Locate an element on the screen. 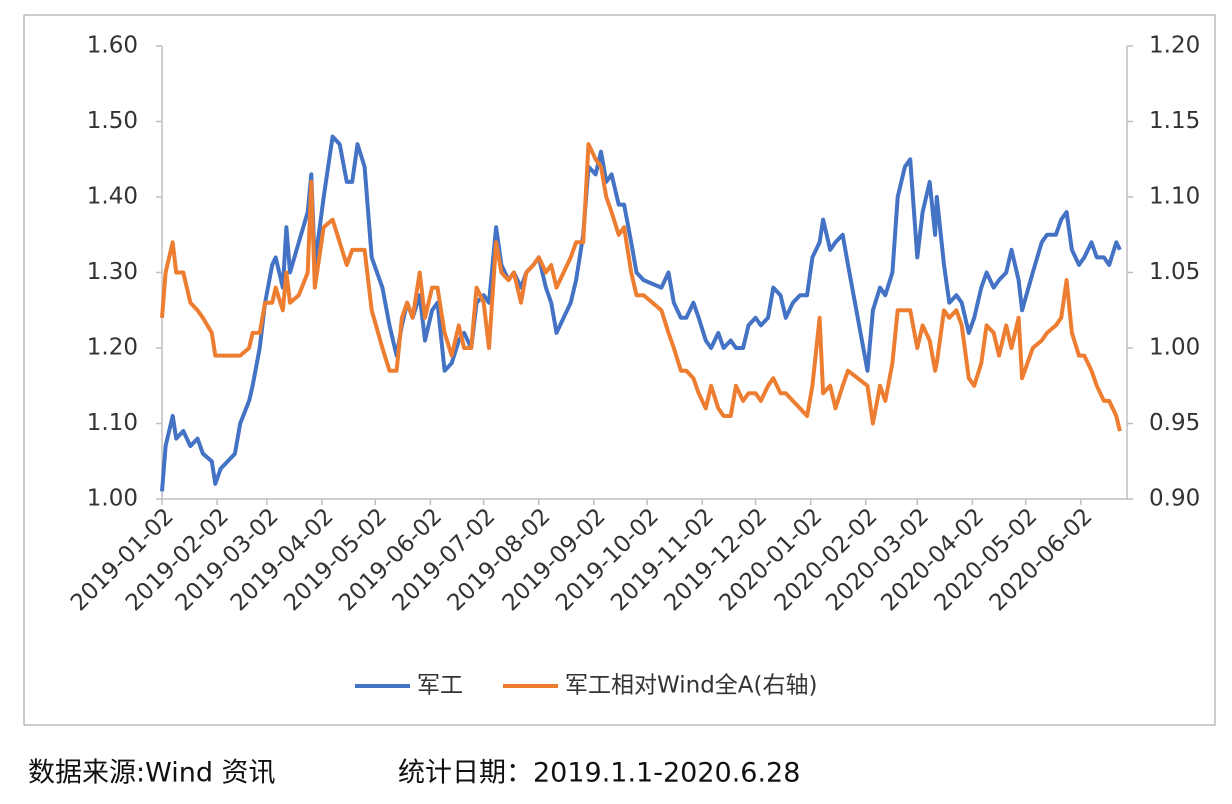 The height and width of the screenshot is (804, 1232). source-note: 数据来源:Wind 资讯 is located at coordinates (152, 773).